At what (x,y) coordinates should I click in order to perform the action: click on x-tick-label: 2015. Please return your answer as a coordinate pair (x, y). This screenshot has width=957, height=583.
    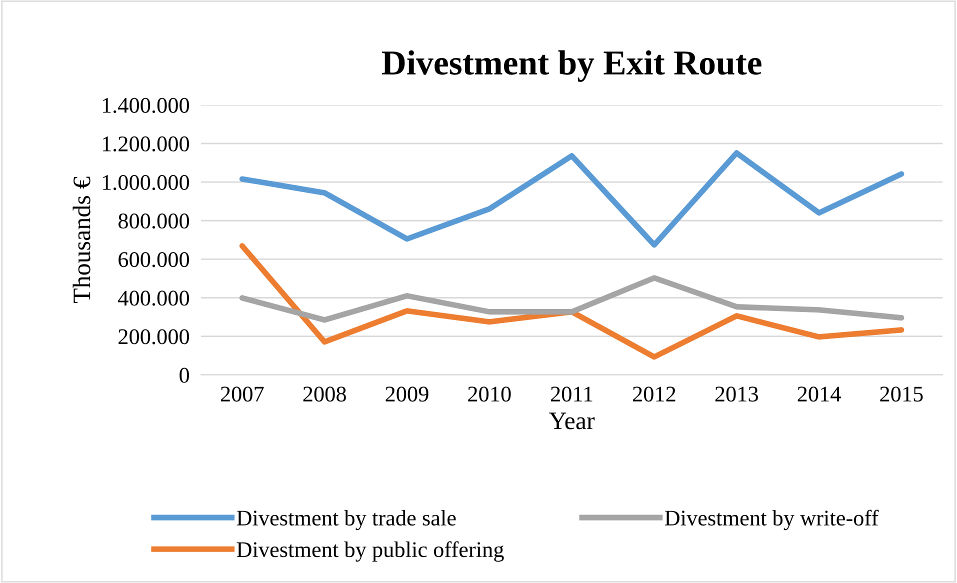
    Looking at the image, I should click on (901, 394).